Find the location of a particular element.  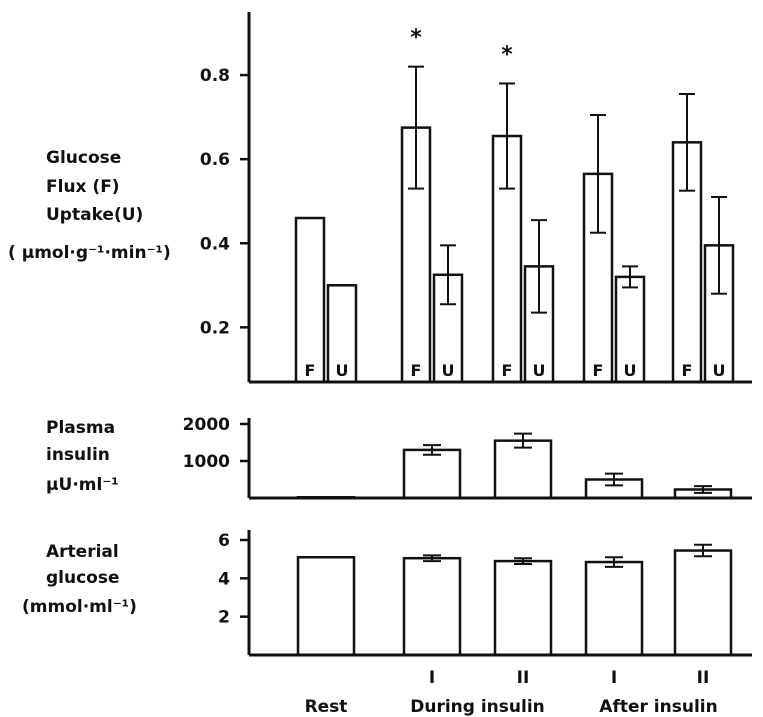

flux-ytick-label-1: 0.4 is located at coordinates (215, 244).